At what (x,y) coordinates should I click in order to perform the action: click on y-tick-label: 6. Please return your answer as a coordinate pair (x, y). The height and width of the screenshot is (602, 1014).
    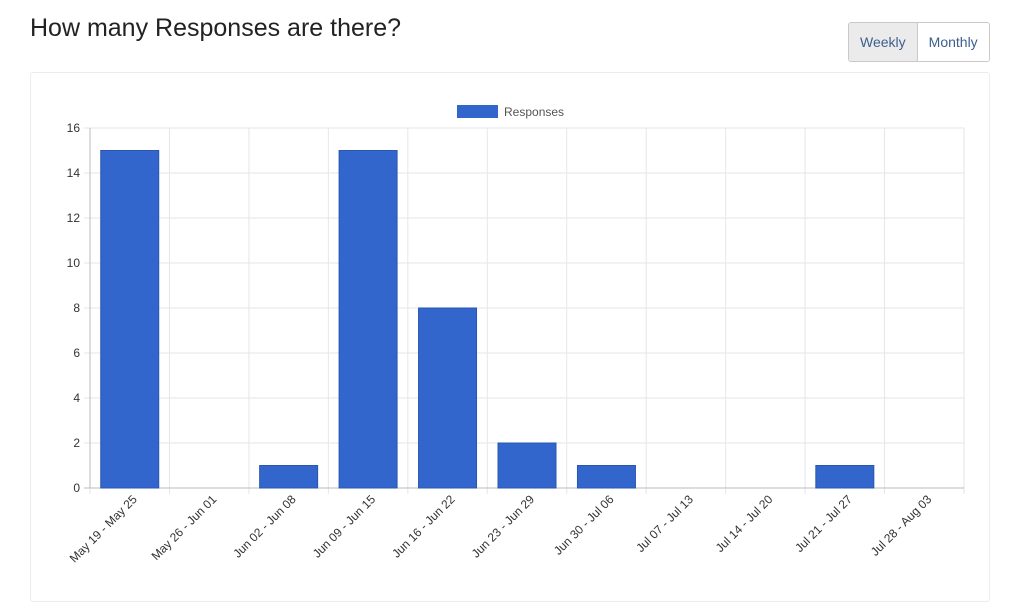
    Looking at the image, I should click on (76, 353).